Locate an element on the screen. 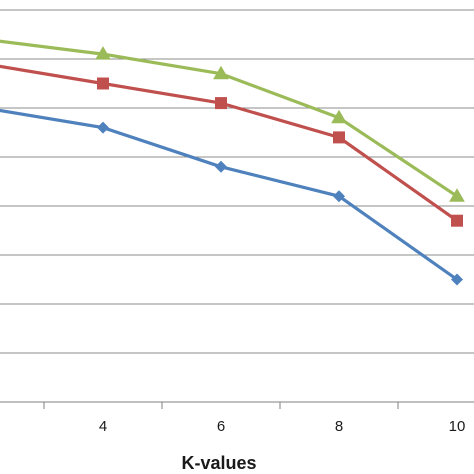  x-tick-label: 4 is located at coordinates (103, 426).